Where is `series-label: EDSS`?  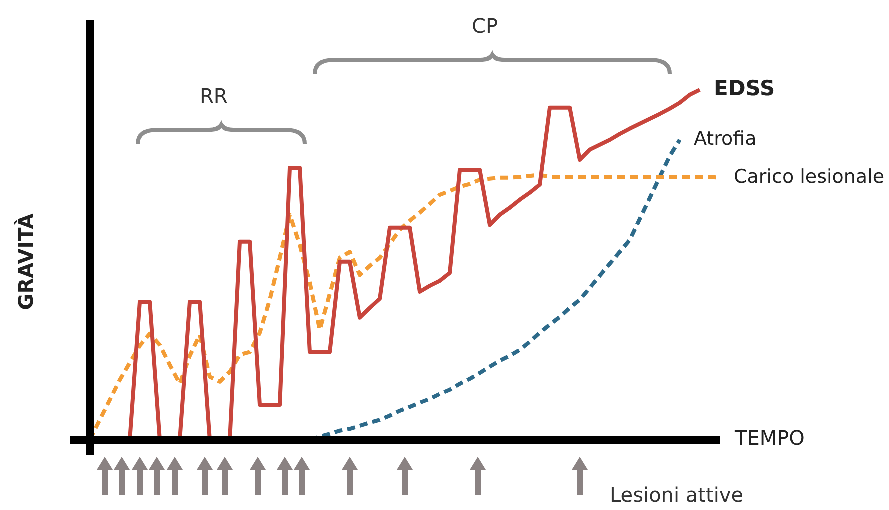 series-label: EDSS is located at coordinates (745, 88).